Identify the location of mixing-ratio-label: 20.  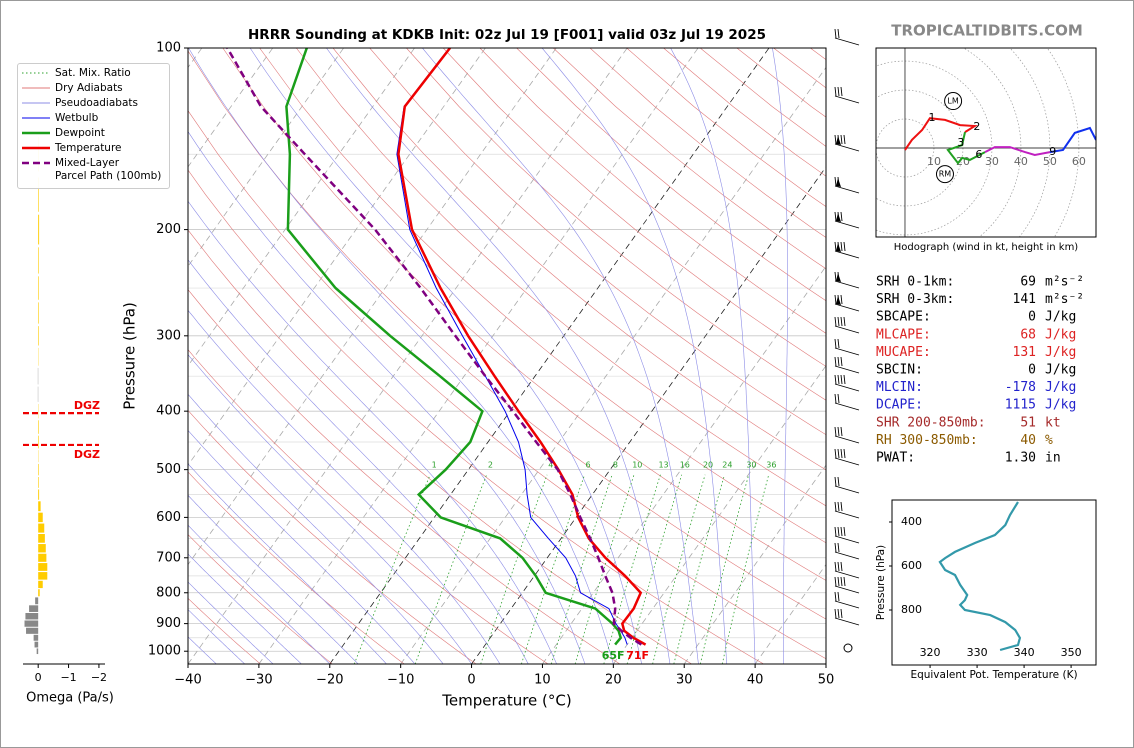
(708, 464).